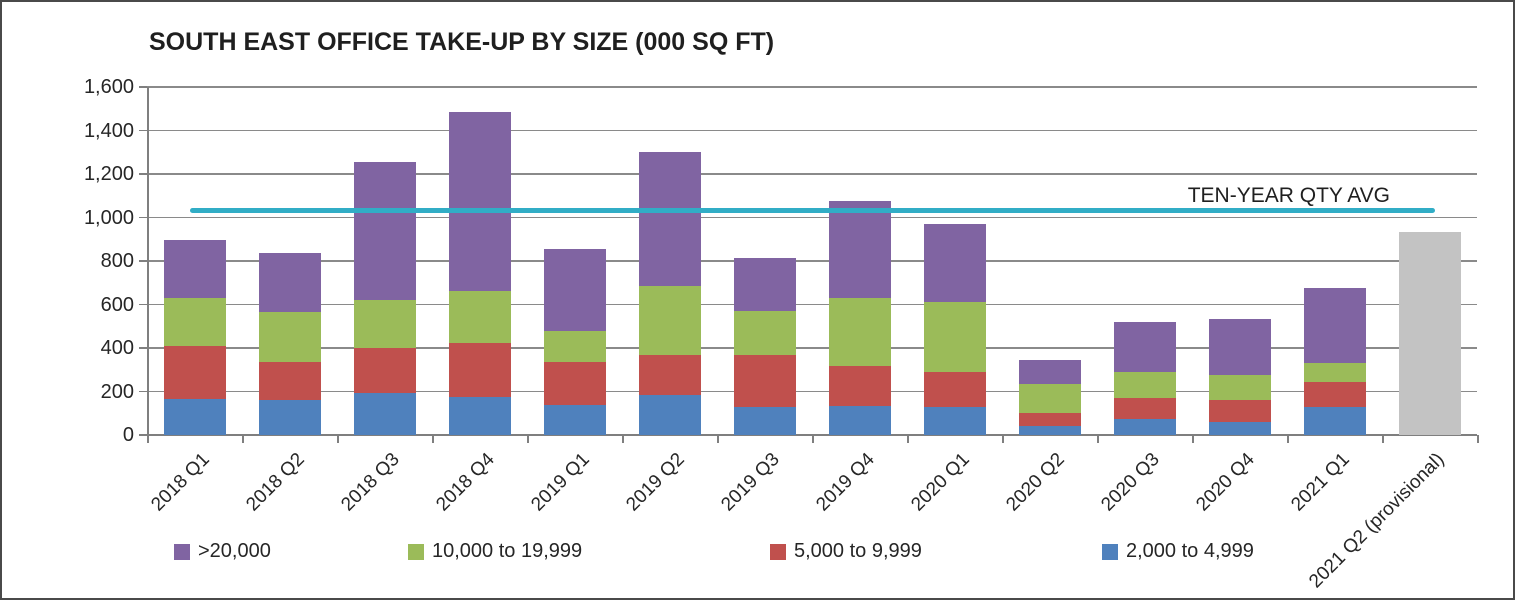  I want to click on ten-year-avg-line, so click(812, 211).